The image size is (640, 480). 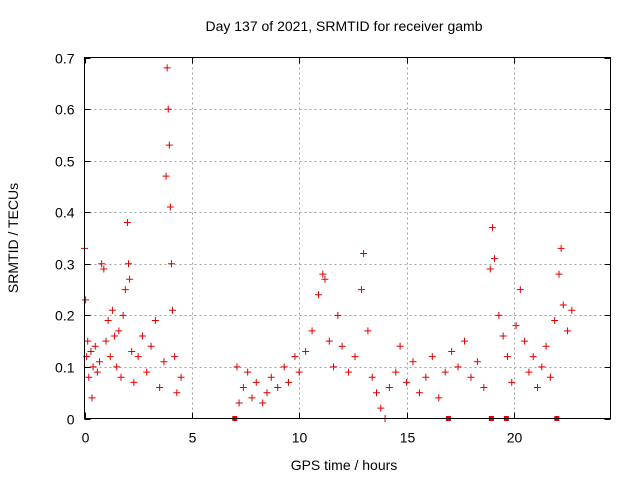 What do you see at coordinates (193, 438) in the screenshot?
I see `x-tick-label: 5` at bounding box center [193, 438].